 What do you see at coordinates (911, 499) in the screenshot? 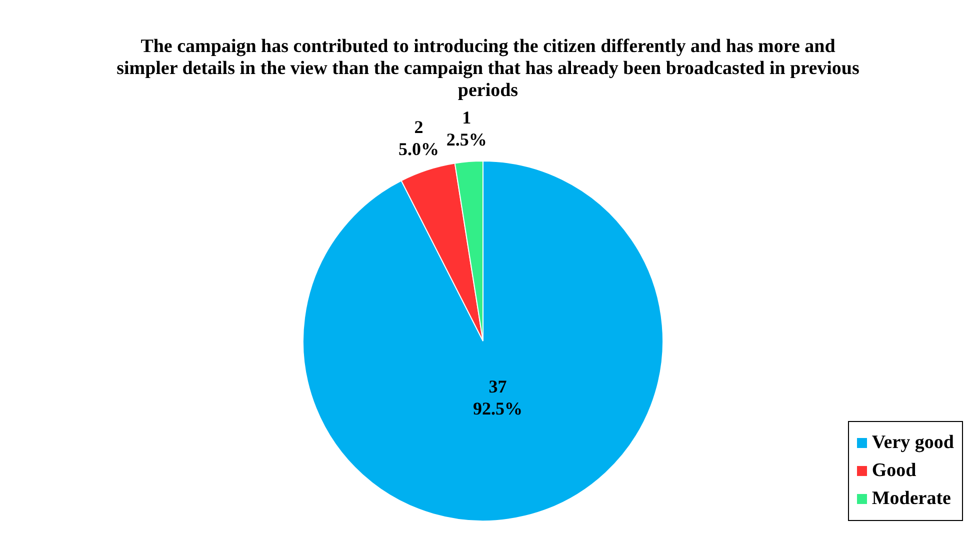
I see `legend-label: Moderate` at bounding box center [911, 499].